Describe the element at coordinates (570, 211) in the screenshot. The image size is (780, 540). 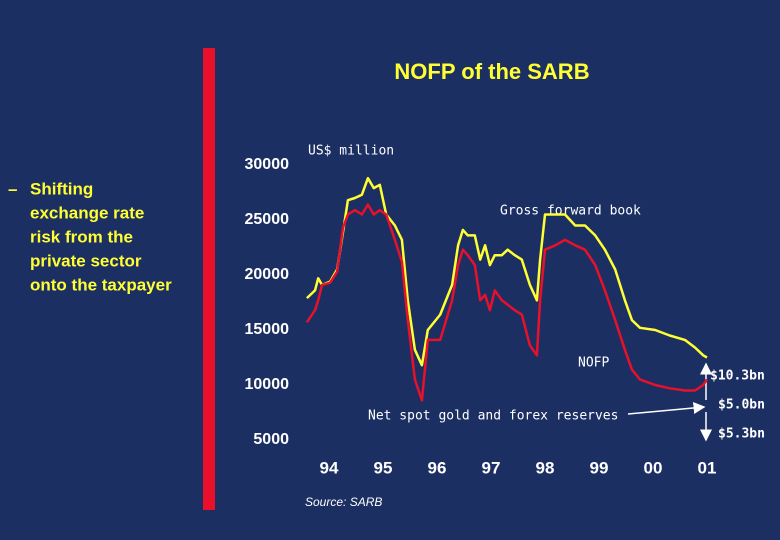
I see `annotation: Gross forward book` at that location.